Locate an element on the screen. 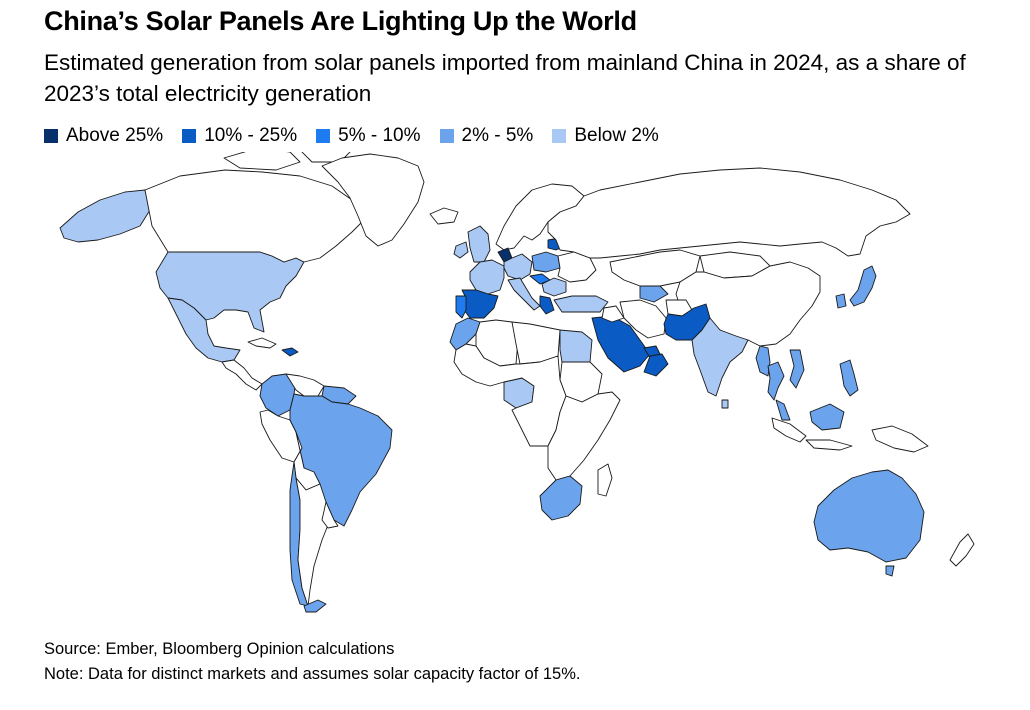 The width and height of the screenshot is (1030, 710). country-iceland is located at coordinates (444, 216).